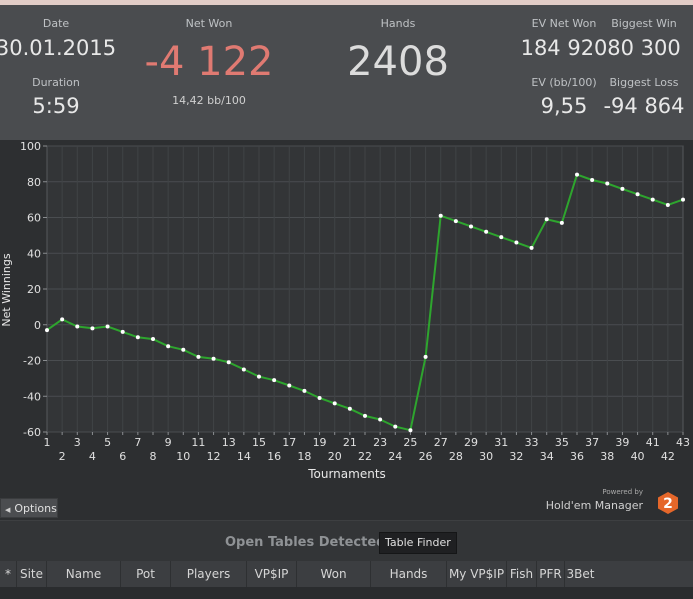  What do you see at coordinates (622, 442) in the screenshot?
I see `x-tick-label: 39` at bounding box center [622, 442].